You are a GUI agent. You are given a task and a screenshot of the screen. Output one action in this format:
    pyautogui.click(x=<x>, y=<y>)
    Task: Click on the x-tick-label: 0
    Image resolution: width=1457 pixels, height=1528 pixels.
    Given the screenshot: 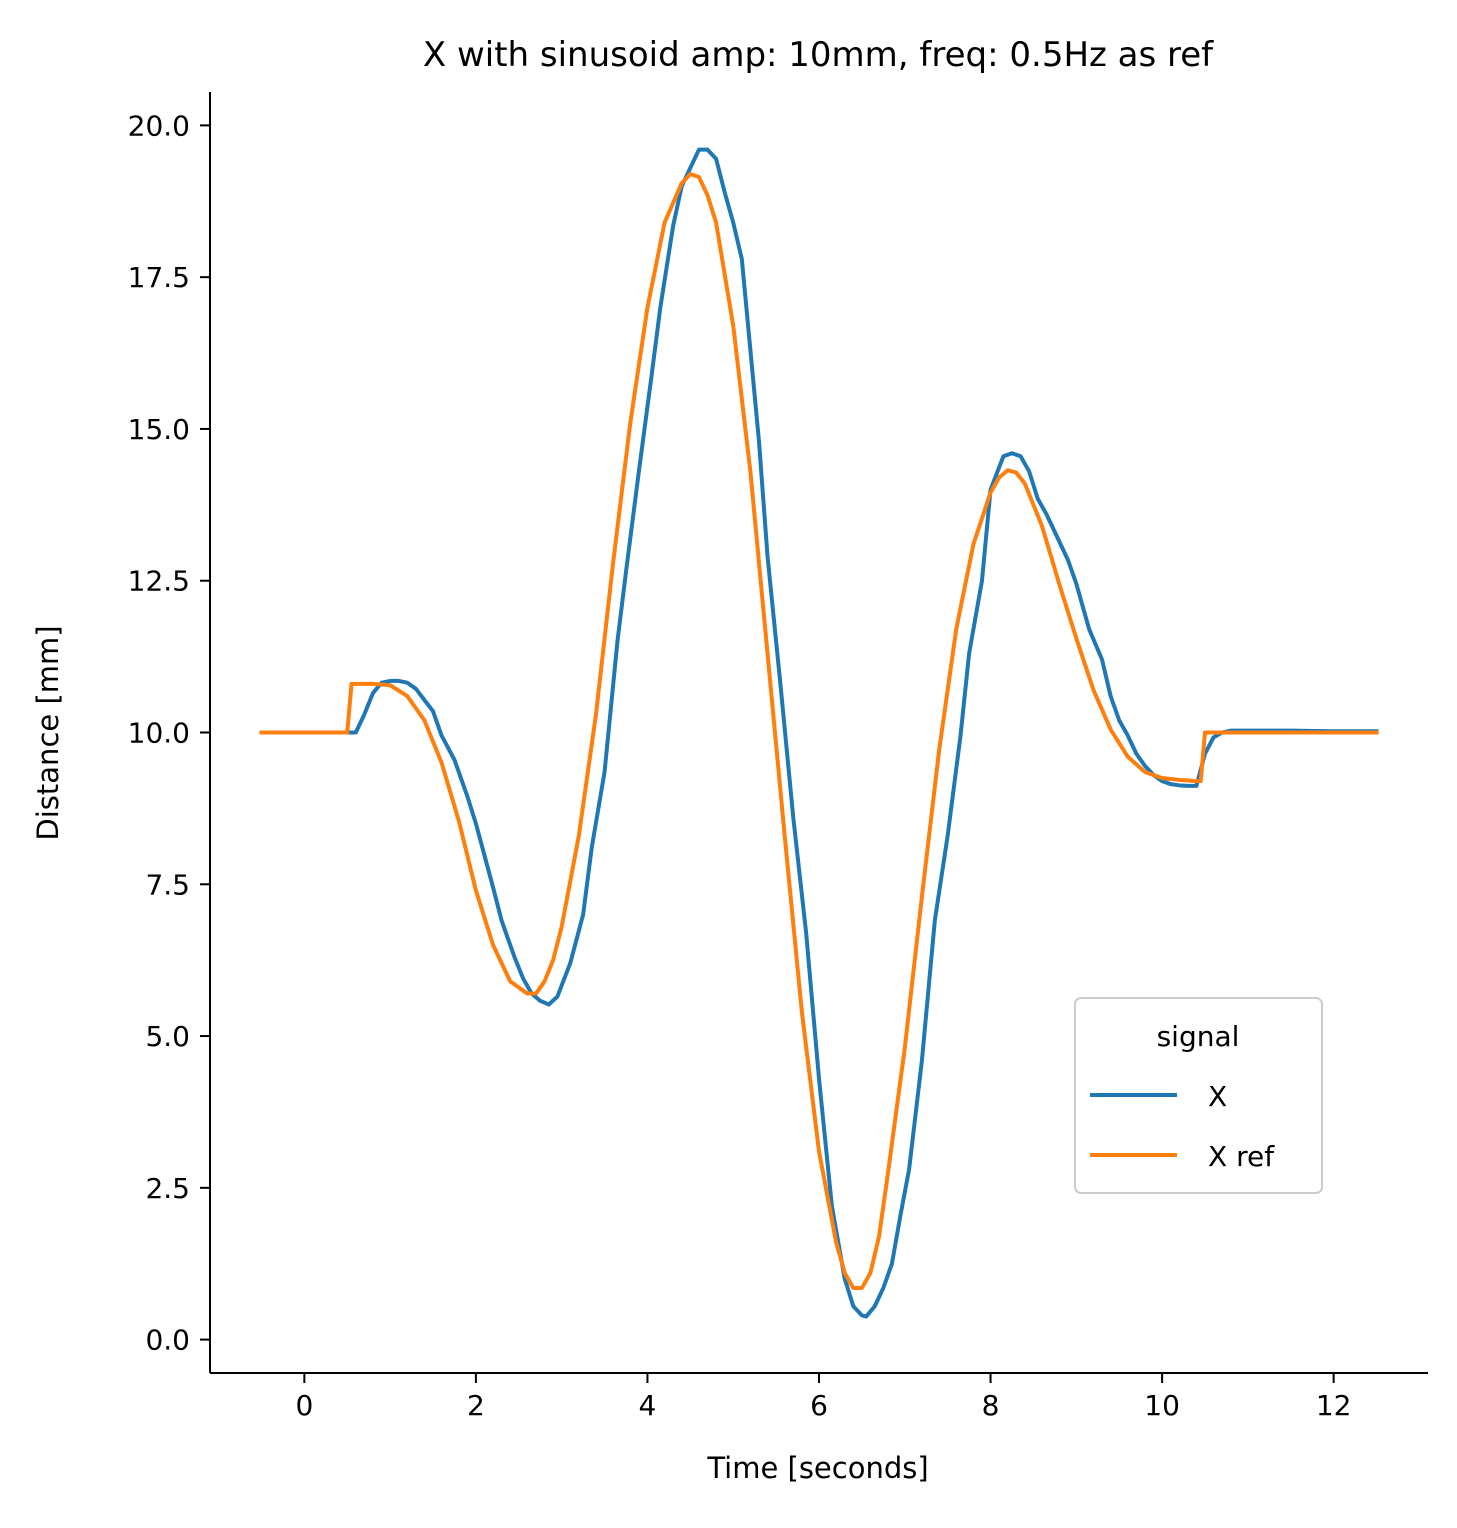 What is the action you would take?
    pyautogui.click(x=304, y=1405)
    